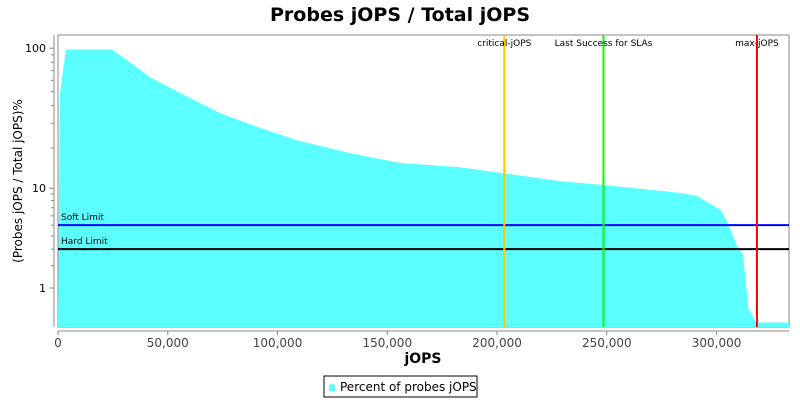 This screenshot has height=404, width=800. I want to click on legend: Percent of probes jOPS, so click(400, 386).